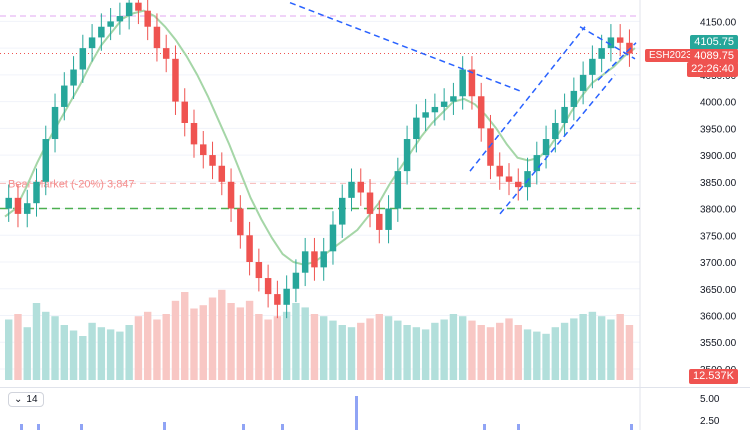  Describe the element at coordinates (718, 103) in the screenshot. I see `y-tick-label: 4000.00` at that location.